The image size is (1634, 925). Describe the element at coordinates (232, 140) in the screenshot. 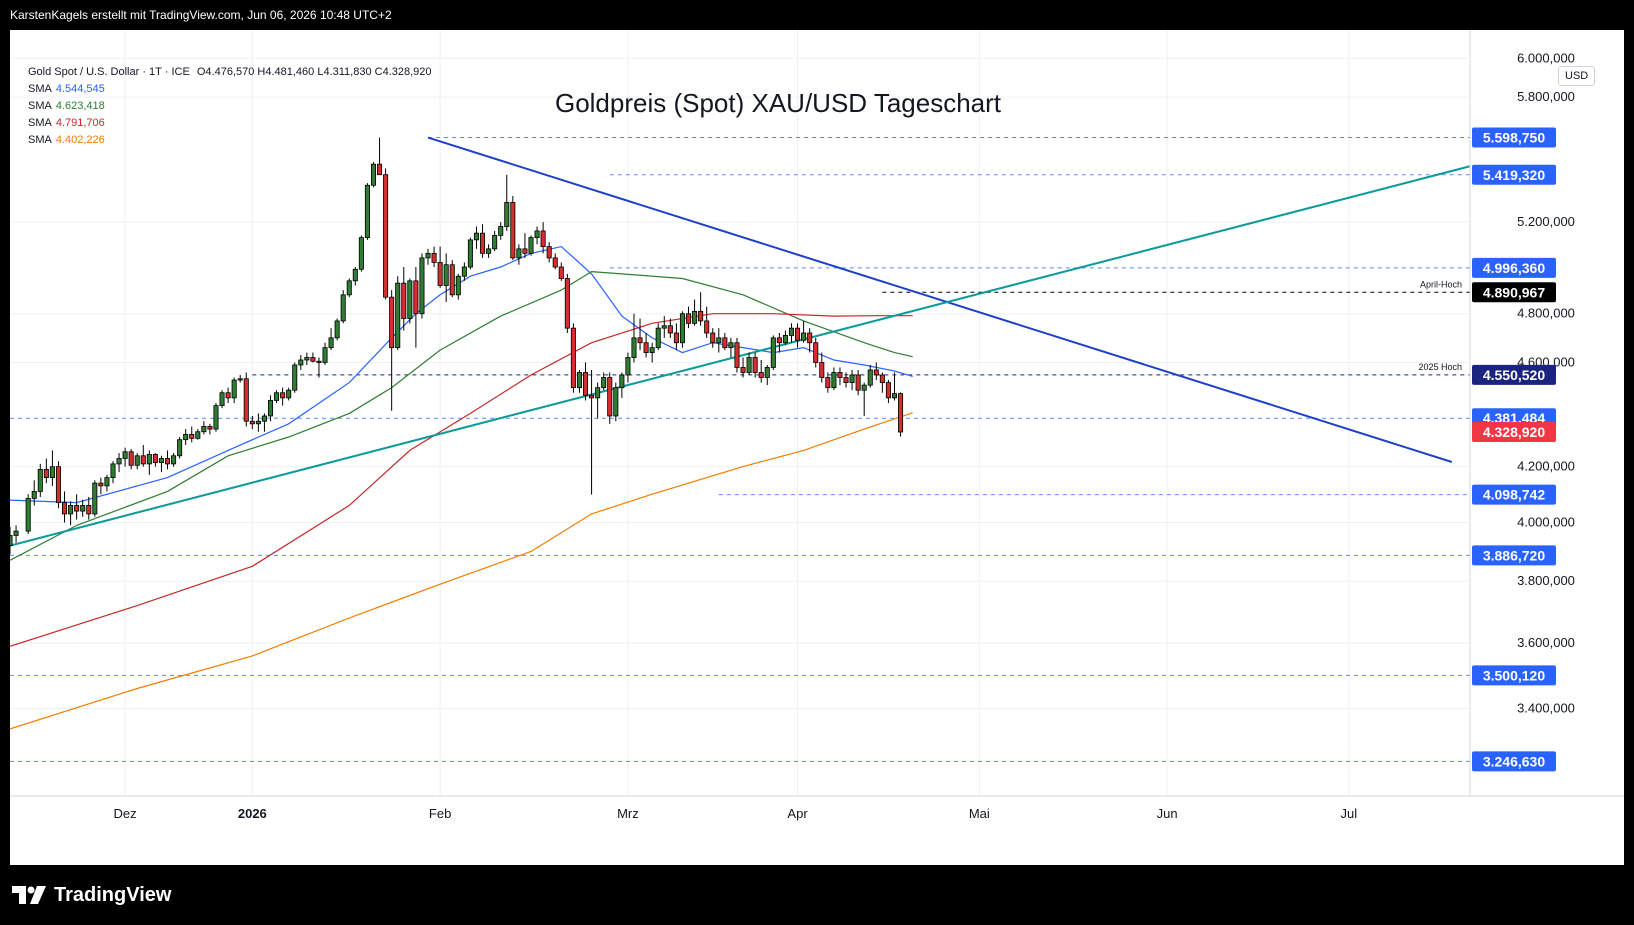

I see `legend-sma-4: SMA 4.402,226` at that location.